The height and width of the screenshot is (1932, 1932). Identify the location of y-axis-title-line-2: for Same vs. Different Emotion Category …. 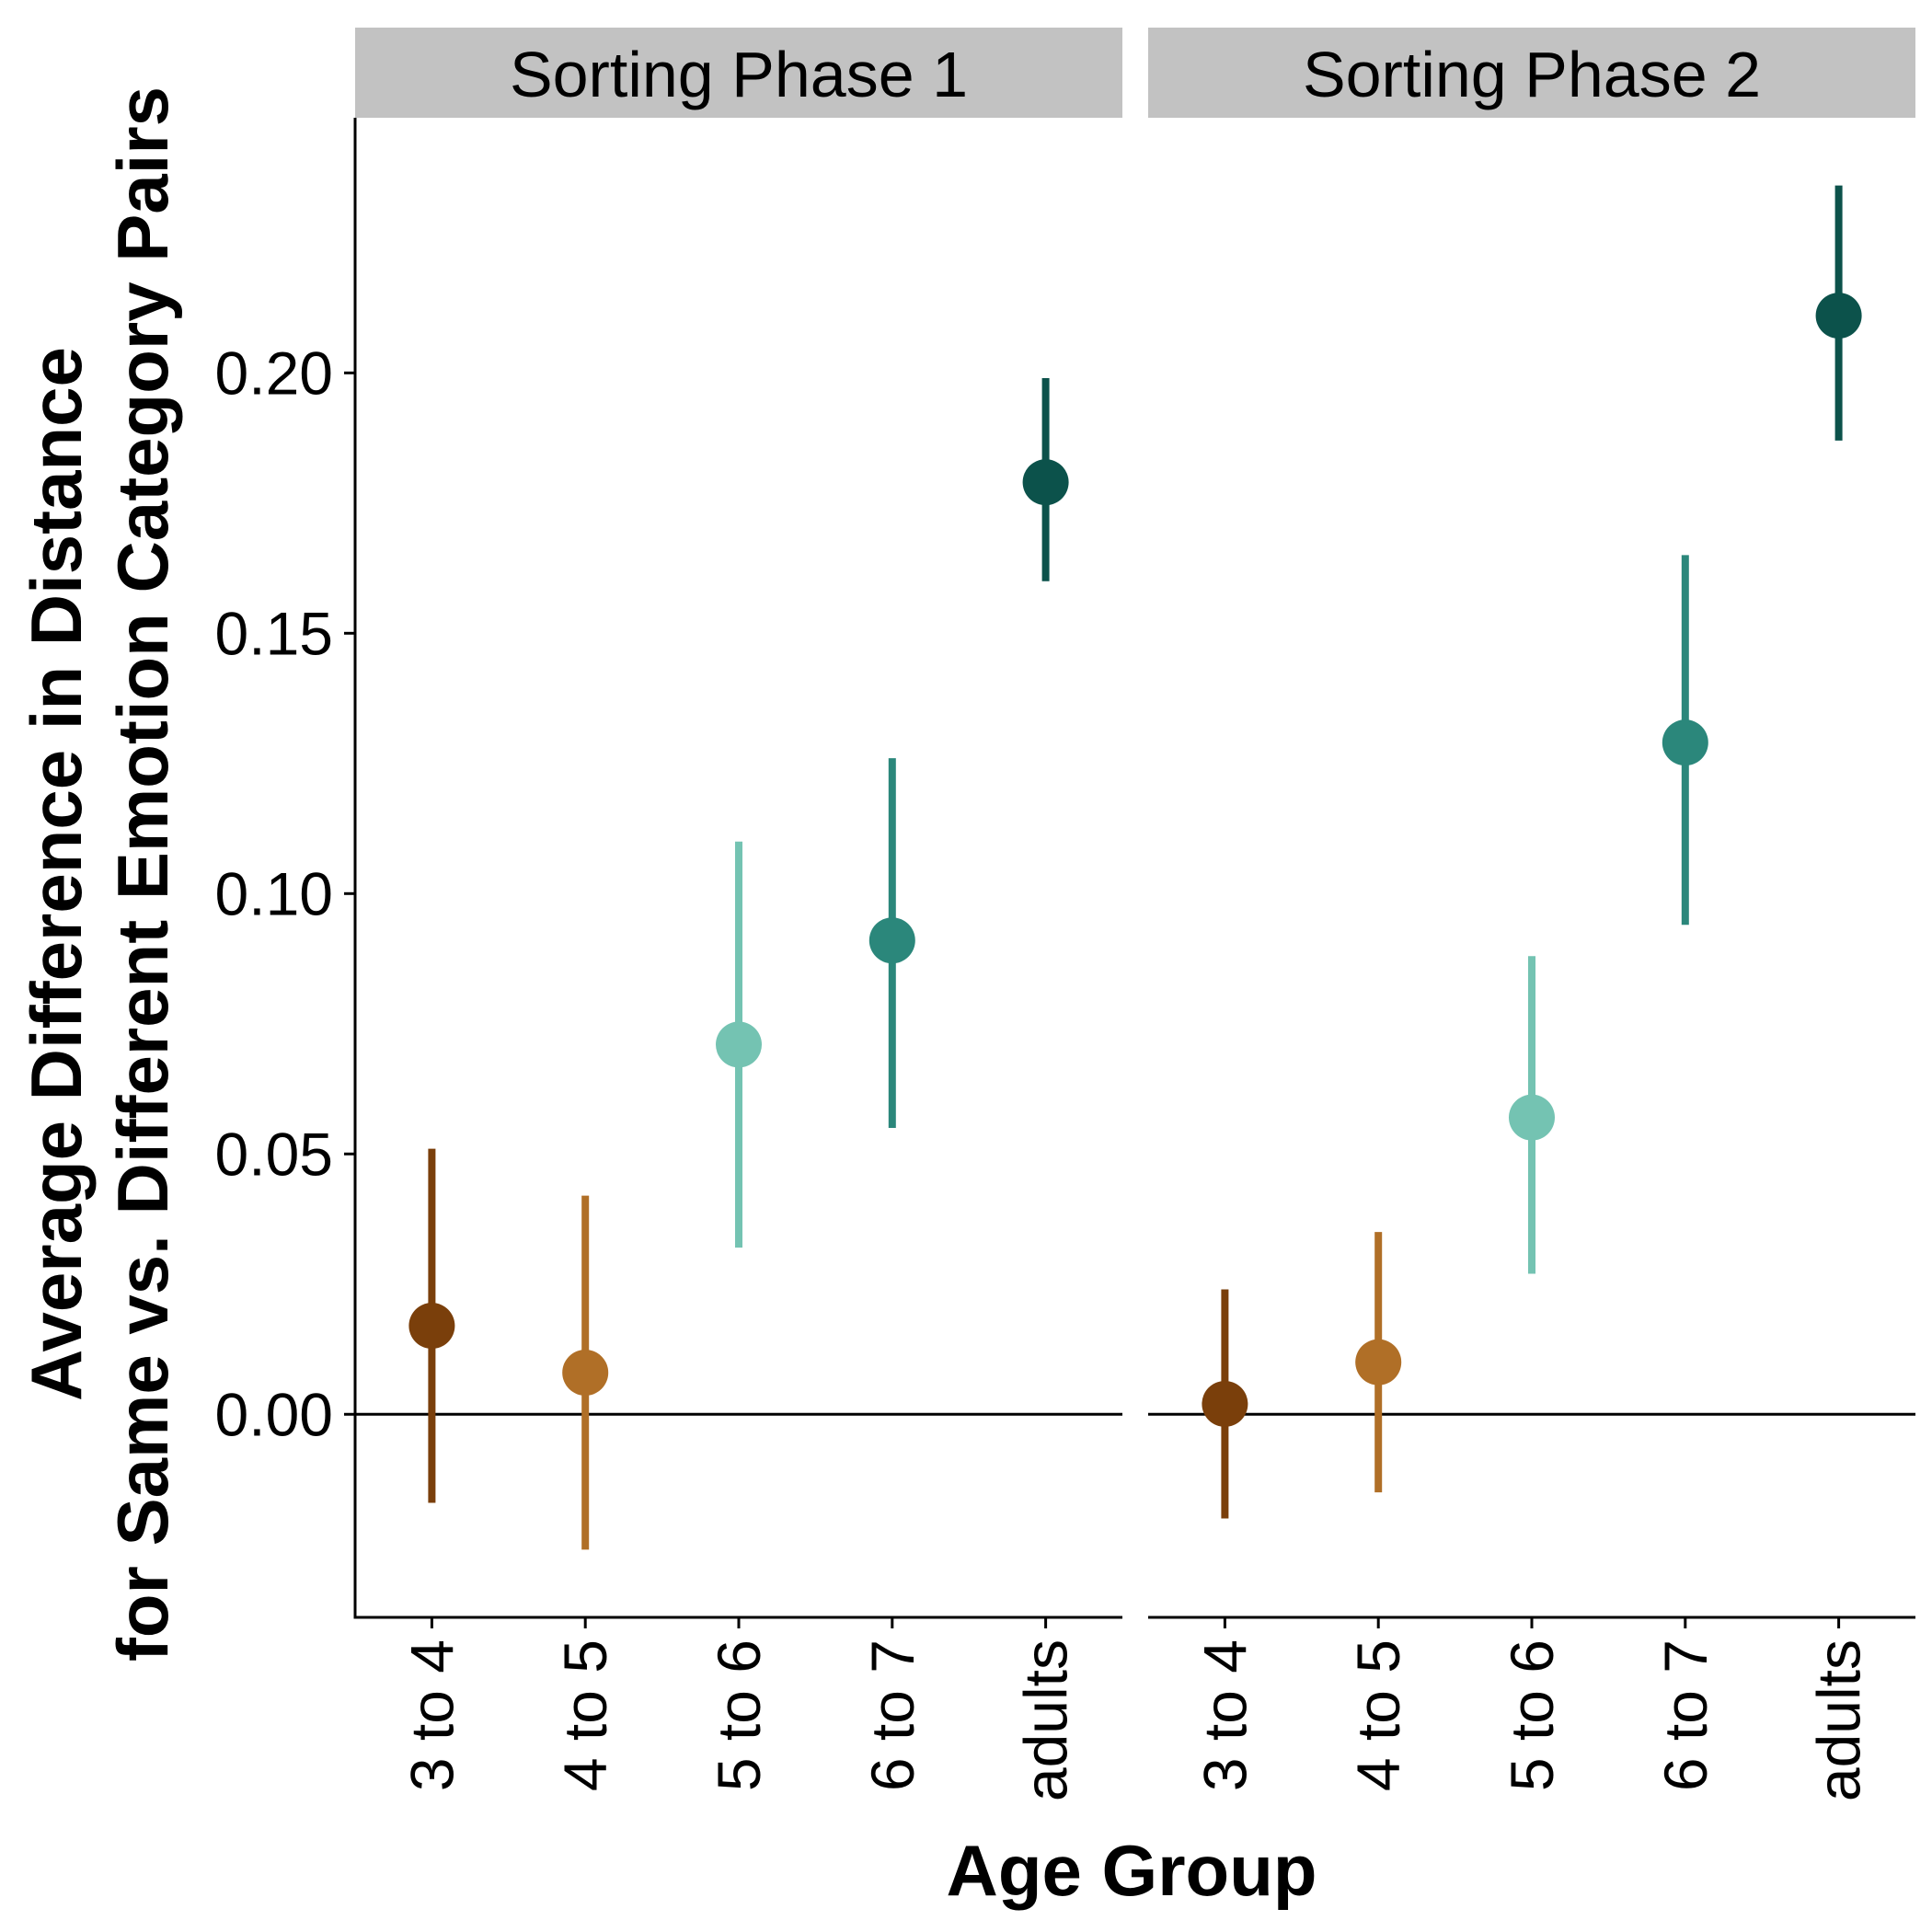
(142, 874).